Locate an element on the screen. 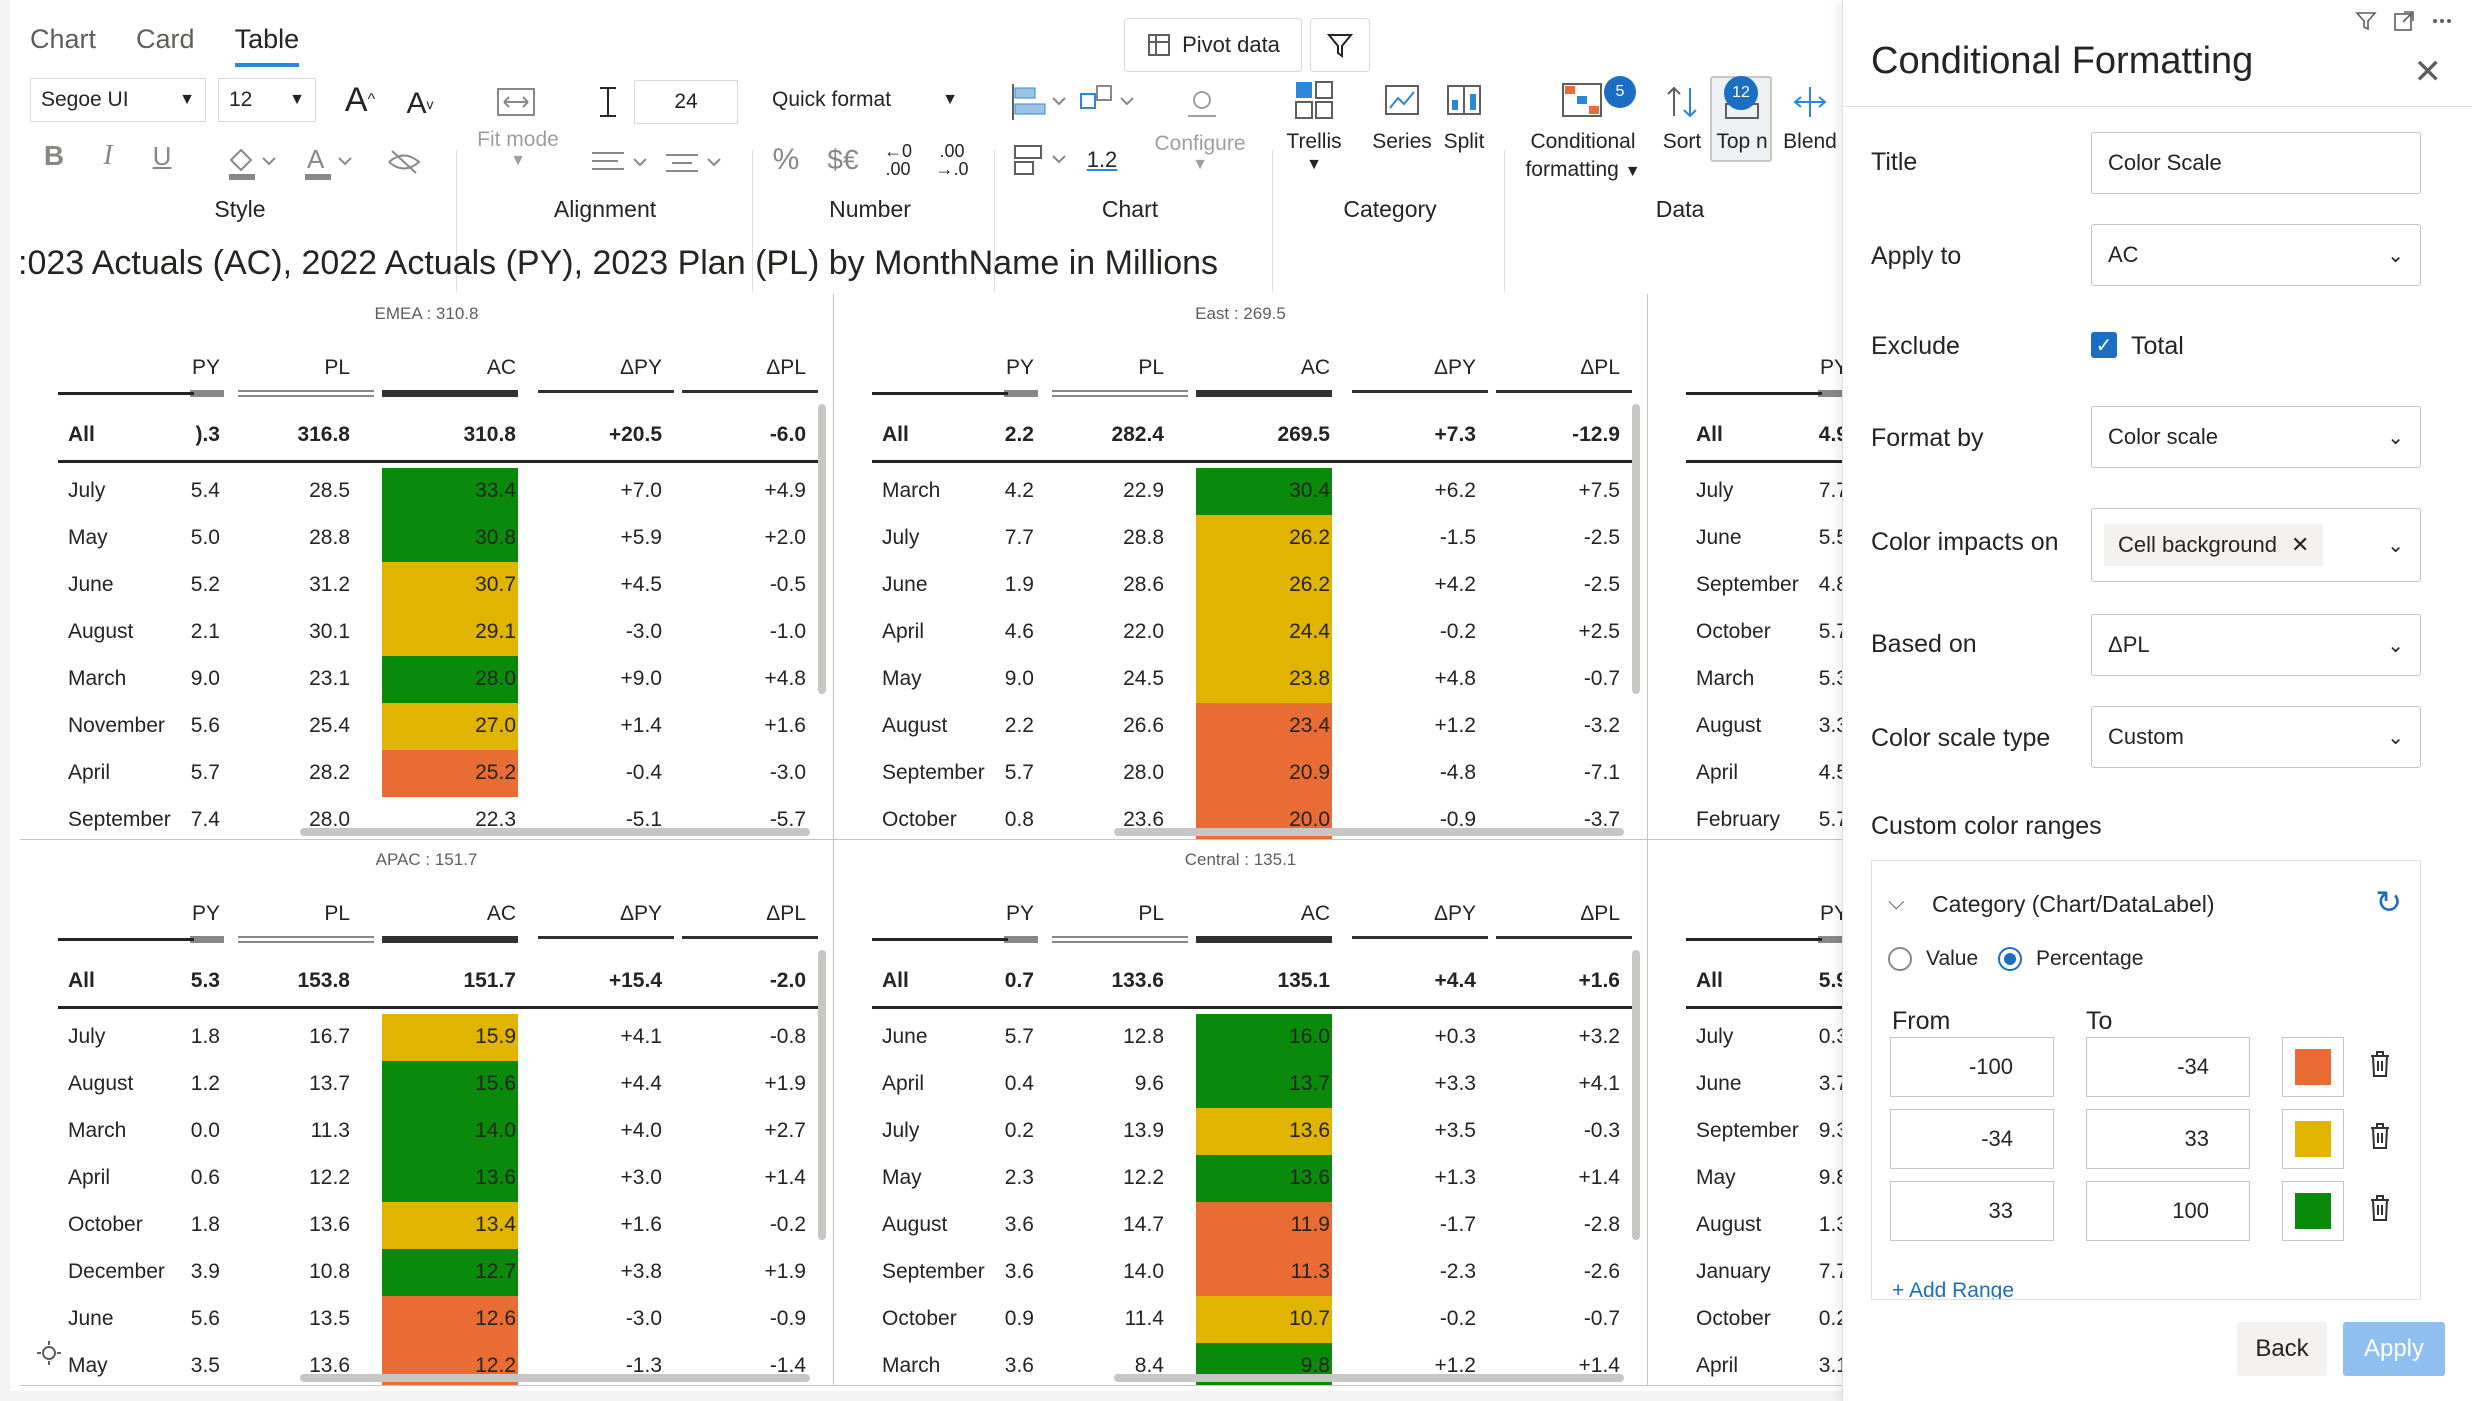 This screenshot has height=1401, width=2472. blend-icon is located at coordinates (1810, 102).